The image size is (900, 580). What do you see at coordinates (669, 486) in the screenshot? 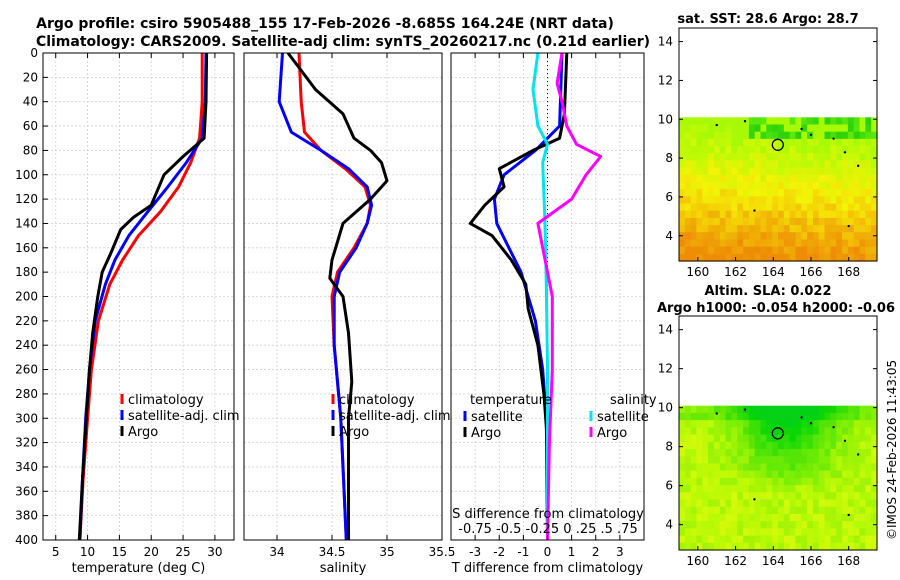
I see `y-tick-label: 6` at bounding box center [669, 486].